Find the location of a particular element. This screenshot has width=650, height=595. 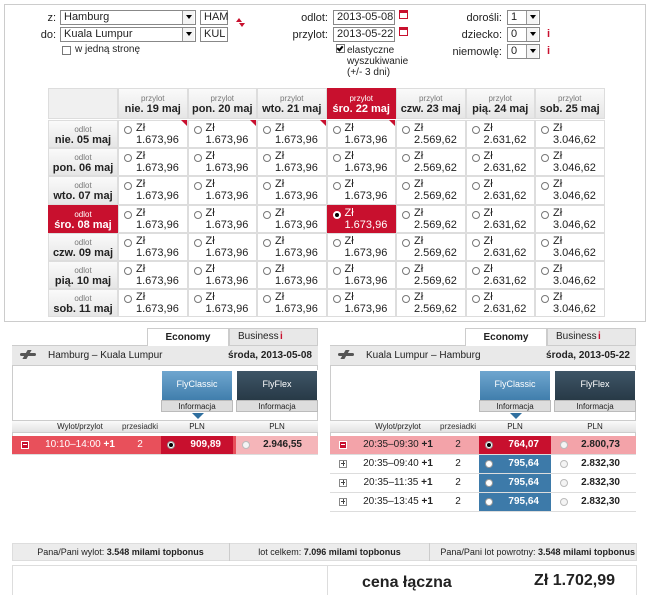

row-header: odlot czw. 09 maj is located at coordinates (83, 246).